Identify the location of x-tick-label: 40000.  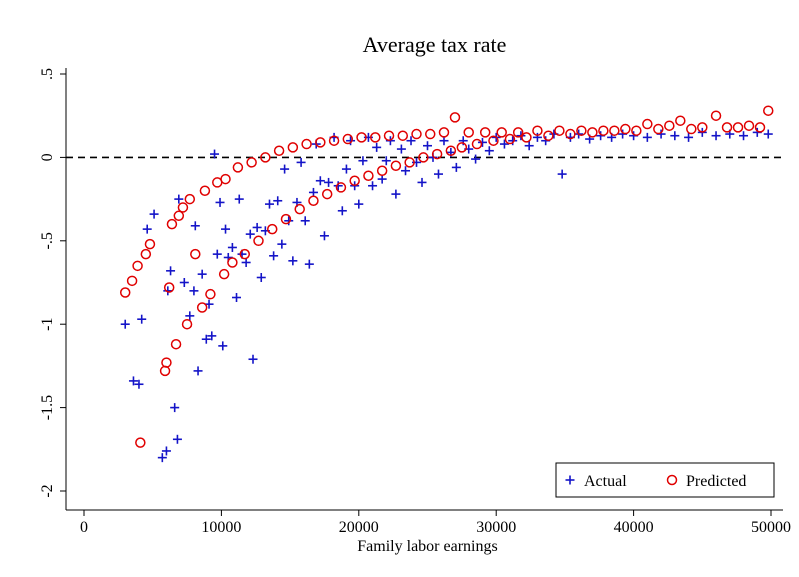
(634, 527).